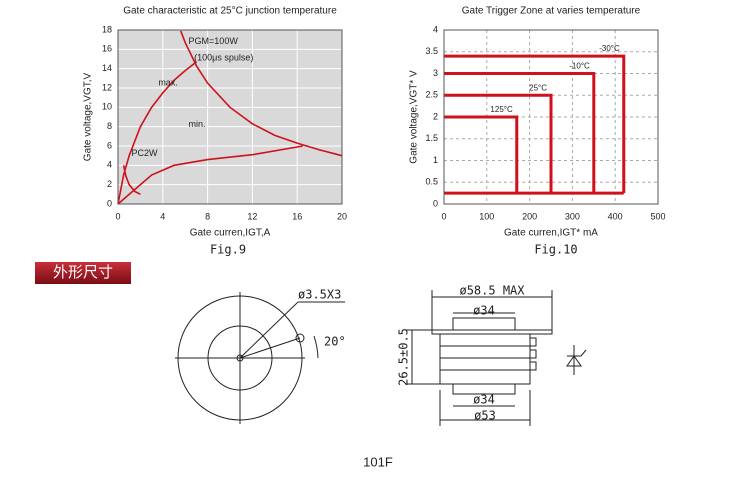 The width and height of the screenshot is (750, 480). What do you see at coordinates (378, 461) in the screenshot?
I see `caption: 101F` at bounding box center [378, 461].